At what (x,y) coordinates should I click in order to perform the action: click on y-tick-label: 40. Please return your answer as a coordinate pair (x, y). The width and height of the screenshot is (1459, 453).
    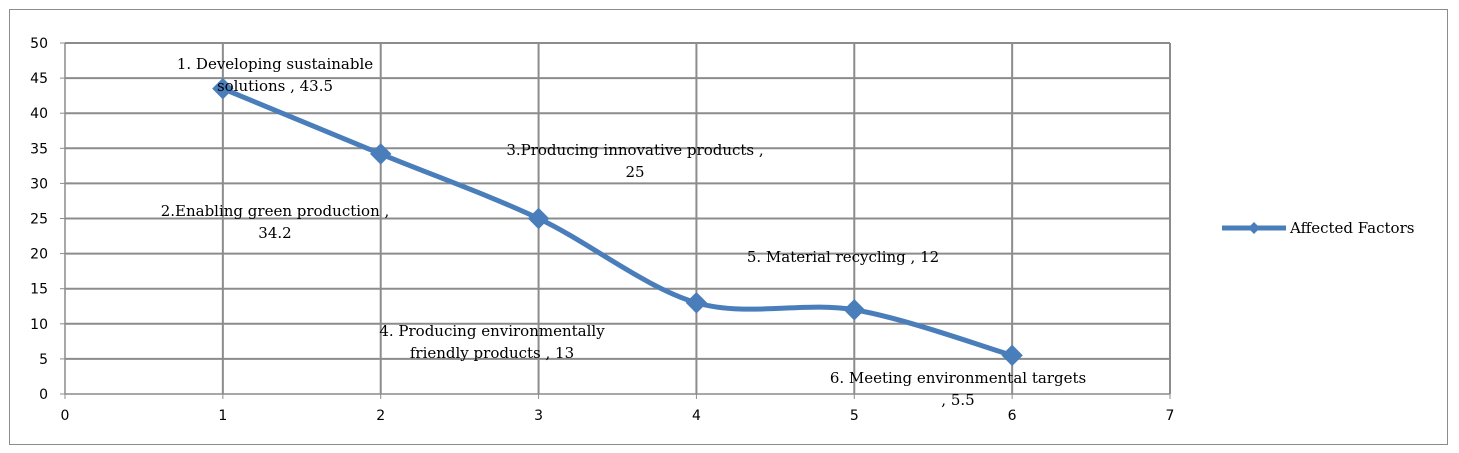
    Looking at the image, I should click on (39, 114).